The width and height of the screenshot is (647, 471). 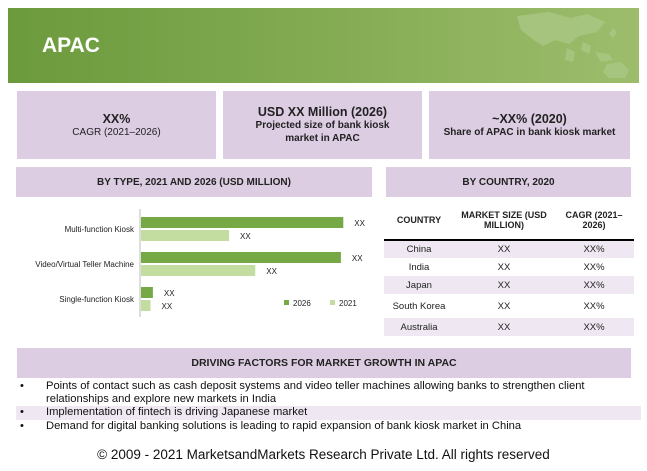 What do you see at coordinates (419, 220) in the screenshot?
I see `country-column-header: COUNTRY` at bounding box center [419, 220].